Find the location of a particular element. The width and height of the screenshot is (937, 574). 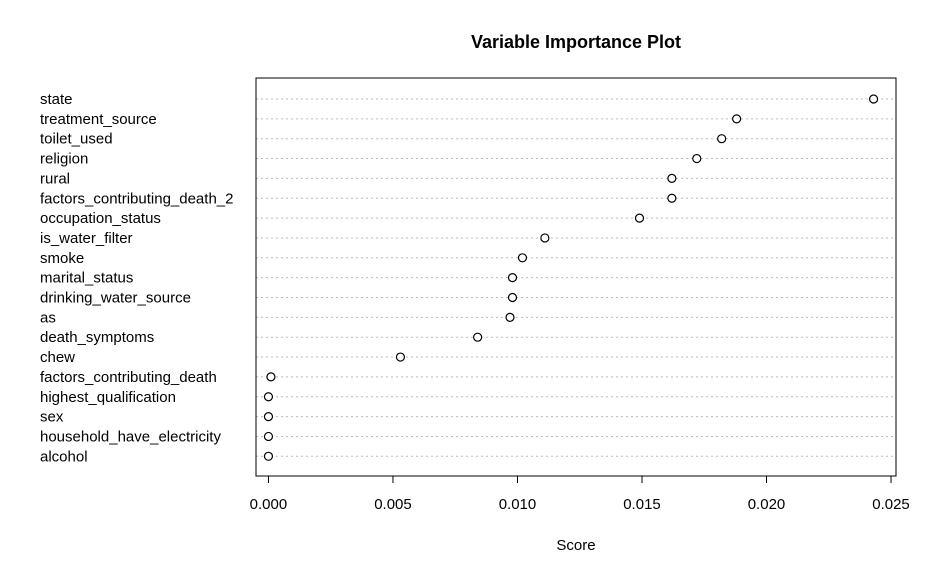

x-tick-label: 0.000 is located at coordinates (269, 504).